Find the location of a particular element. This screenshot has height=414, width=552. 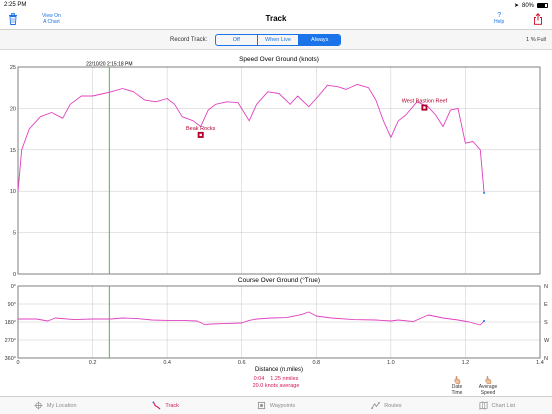

battery-icon is located at coordinates (542, 5).